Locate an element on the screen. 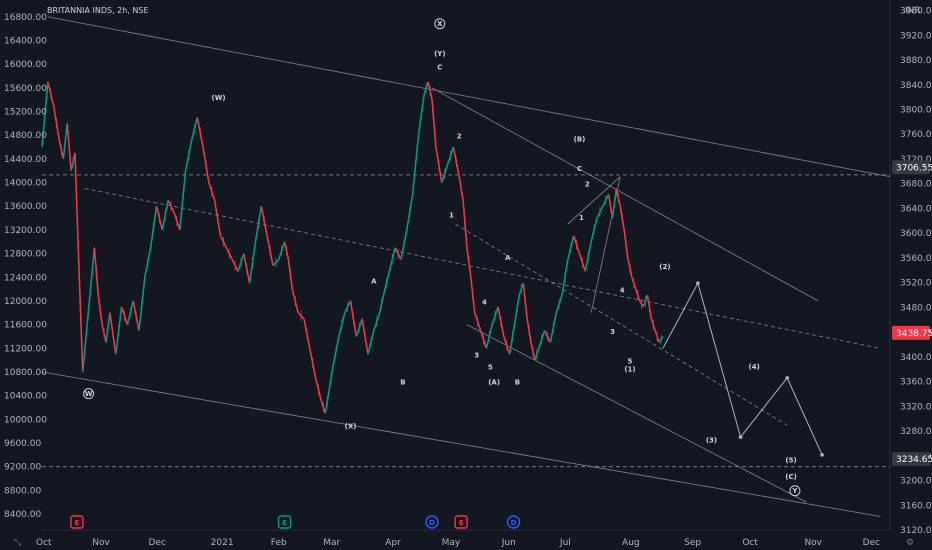  left-tick-label: 11600.00 is located at coordinates (25, 326).